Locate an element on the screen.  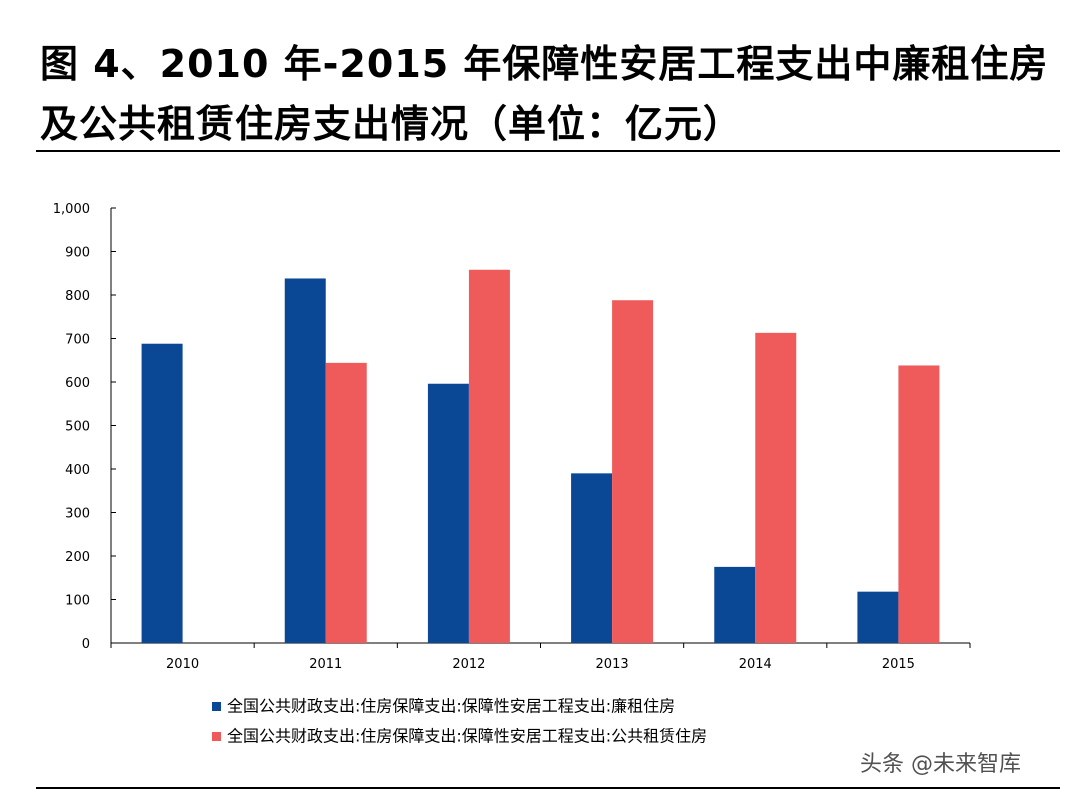
y-tick-label: 500 is located at coordinates (77, 427).